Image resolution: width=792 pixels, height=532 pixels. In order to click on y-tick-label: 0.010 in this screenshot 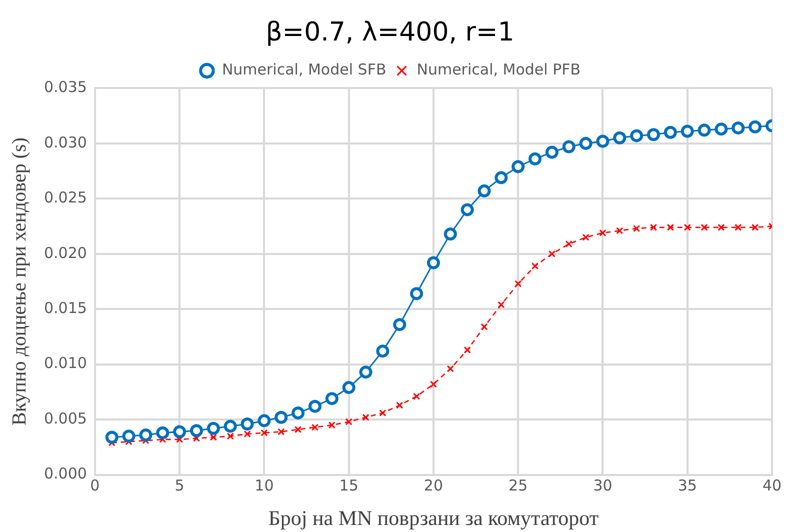, I will do `click(65, 363)`.